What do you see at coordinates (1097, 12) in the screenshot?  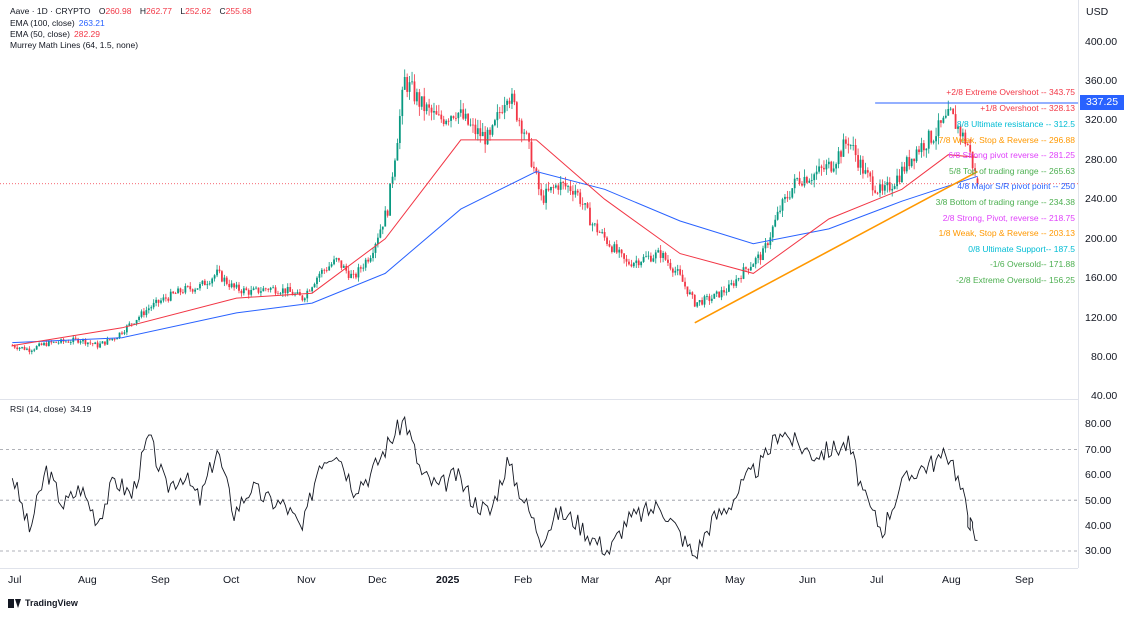 I see `currency-label: USD` at bounding box center [1097, 12].